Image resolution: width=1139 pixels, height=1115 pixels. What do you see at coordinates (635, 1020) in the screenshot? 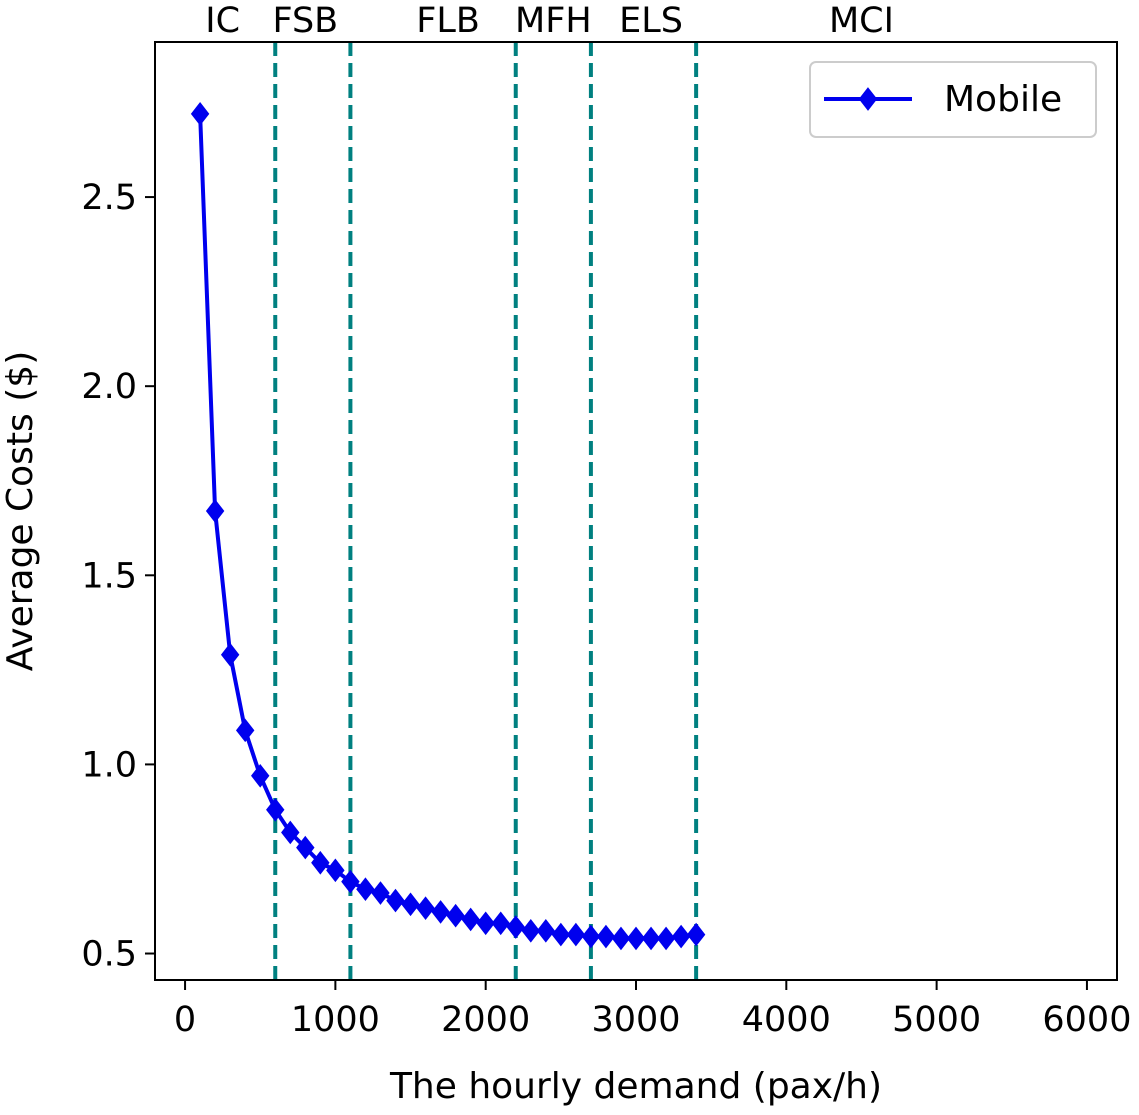
I see `x-tick-label: 3000` at bounding box center [635, 1020].